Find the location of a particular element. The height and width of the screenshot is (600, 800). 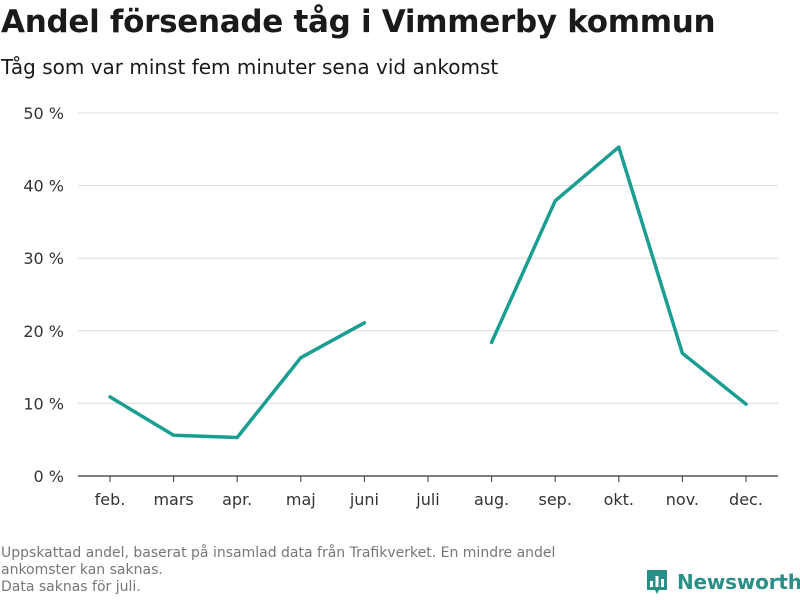

y-tick-label: 40 % is located at coordinates (43, 186).